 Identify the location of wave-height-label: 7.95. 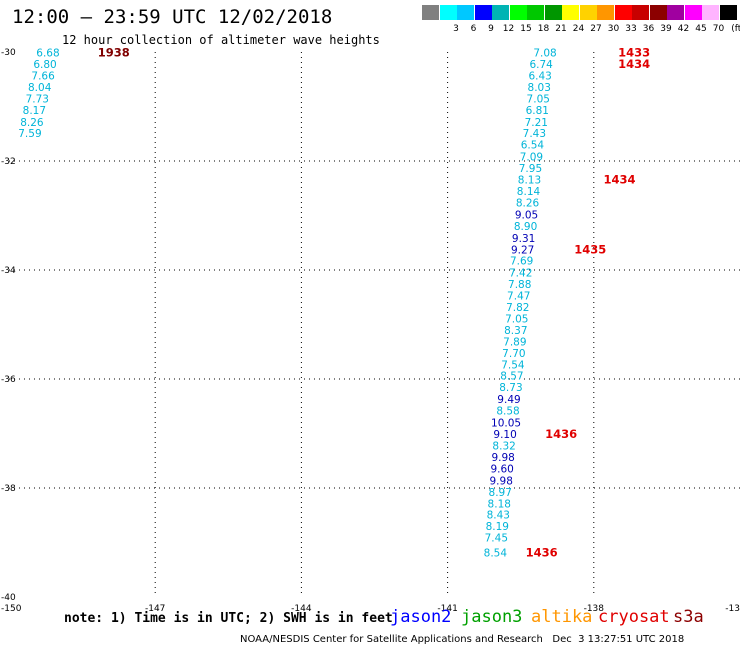
(530, 169).